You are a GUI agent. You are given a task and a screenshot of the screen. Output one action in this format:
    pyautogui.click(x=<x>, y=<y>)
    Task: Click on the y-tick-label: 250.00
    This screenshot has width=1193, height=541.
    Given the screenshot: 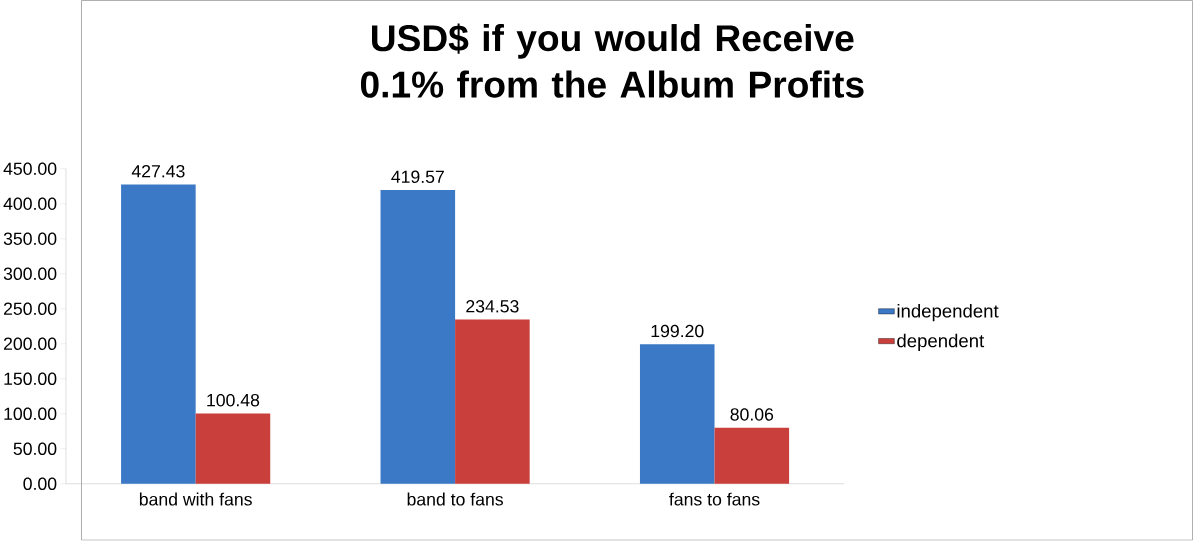 What is the action you would take?
    pyautogui.click(x=30, y=309)
    